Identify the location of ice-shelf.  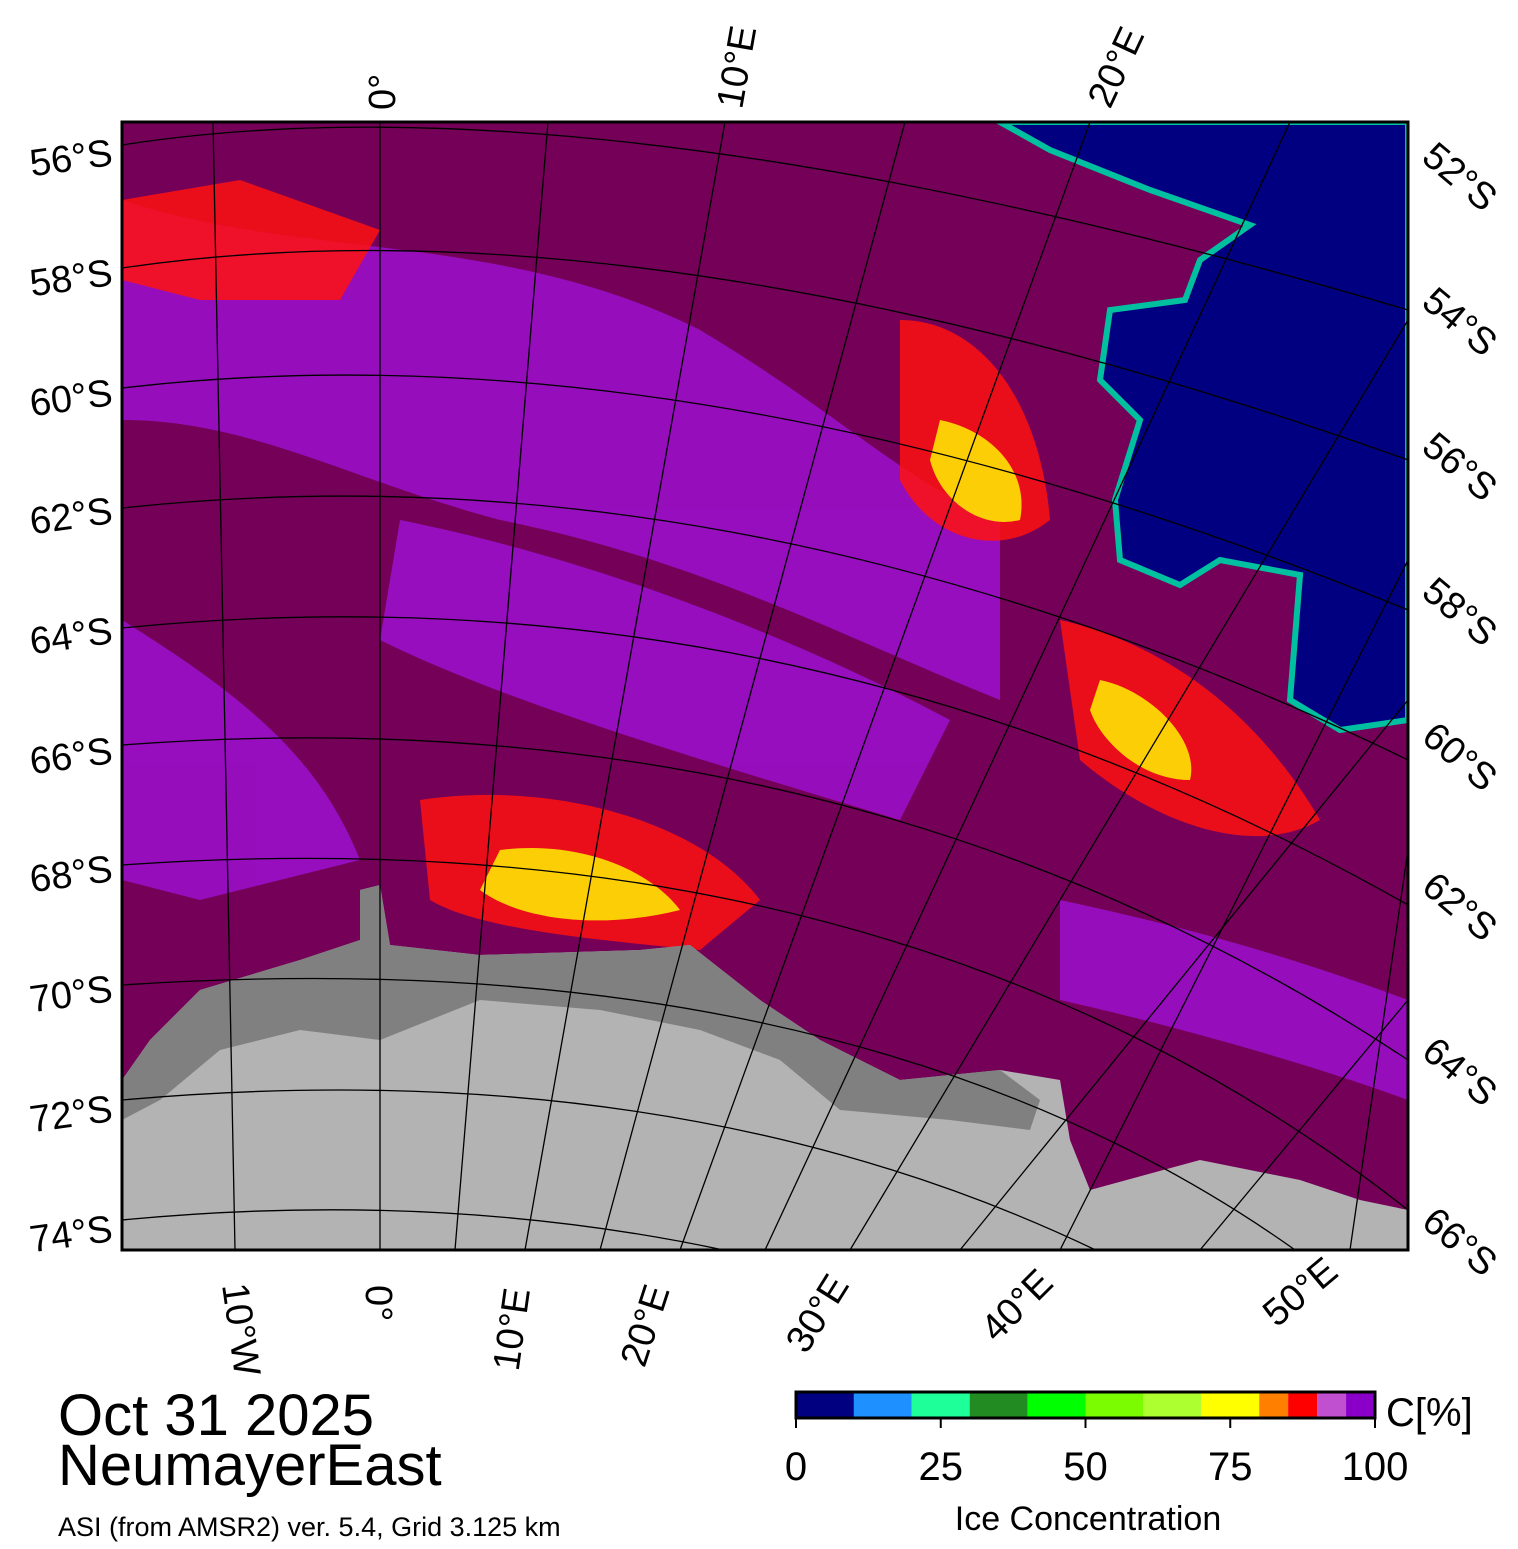
(581, 1007).